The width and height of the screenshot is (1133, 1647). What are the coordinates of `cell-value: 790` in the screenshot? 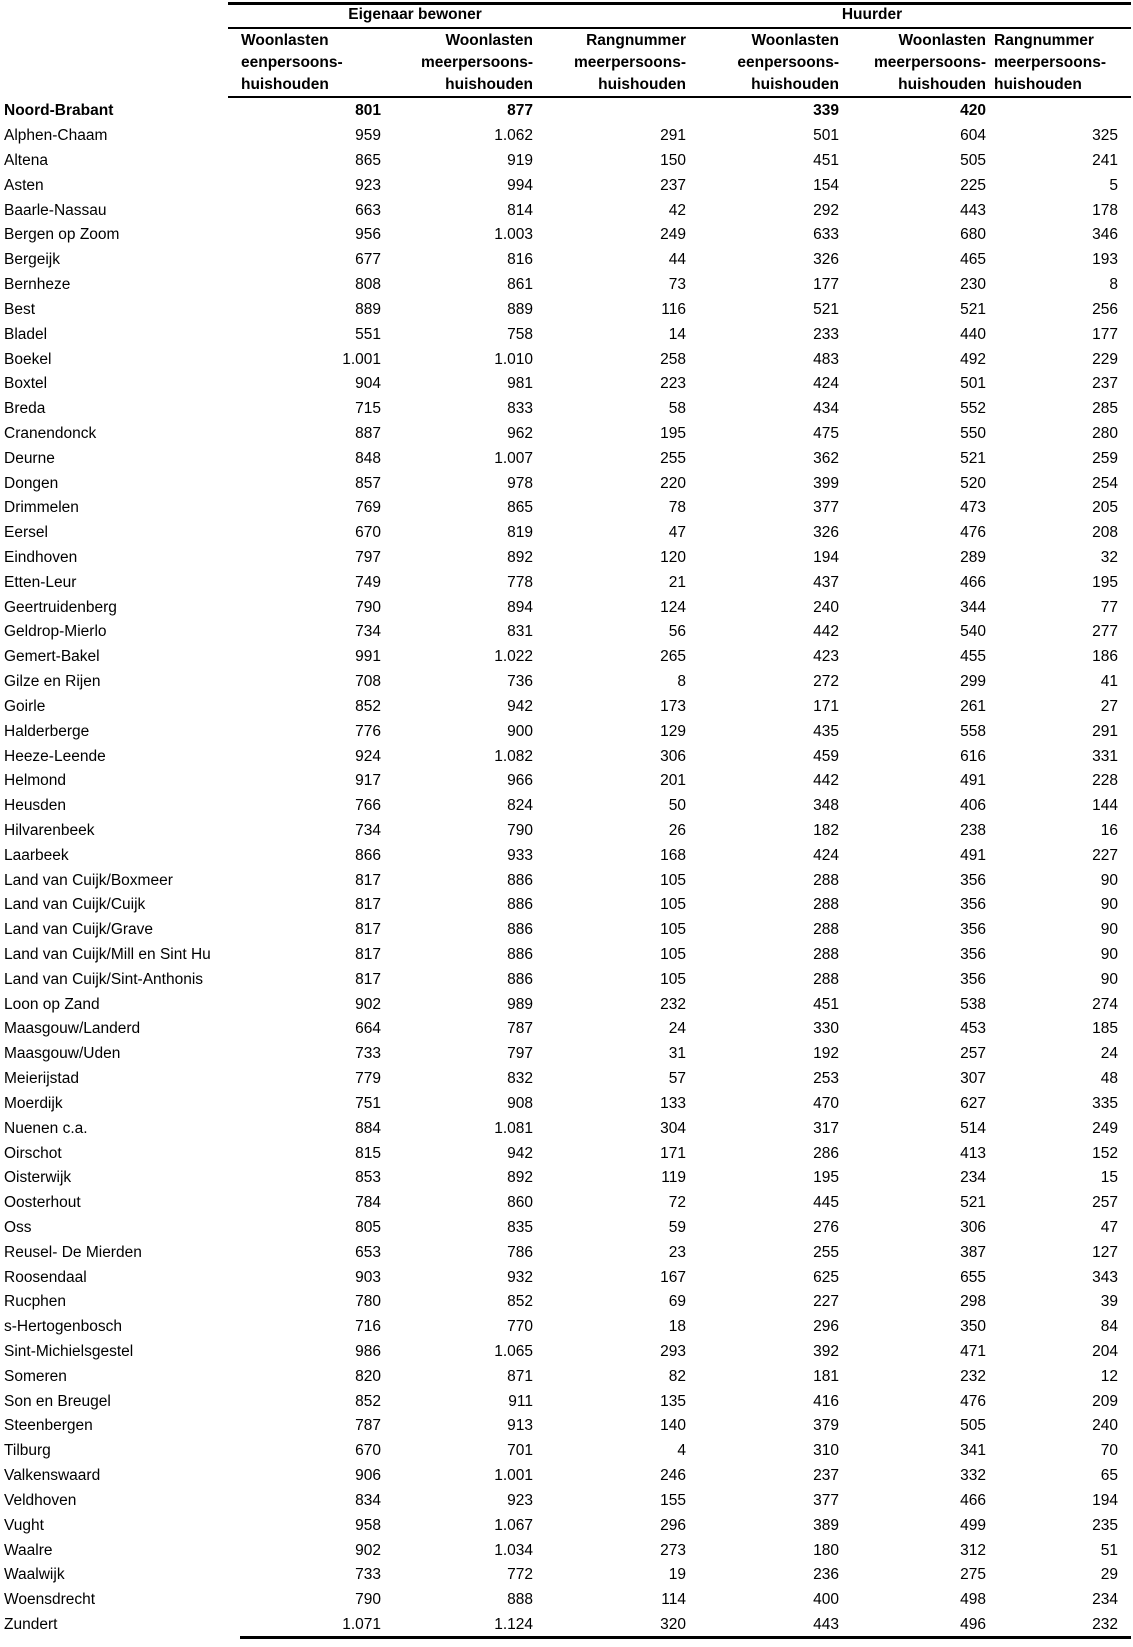 It's located at (368, 1600).